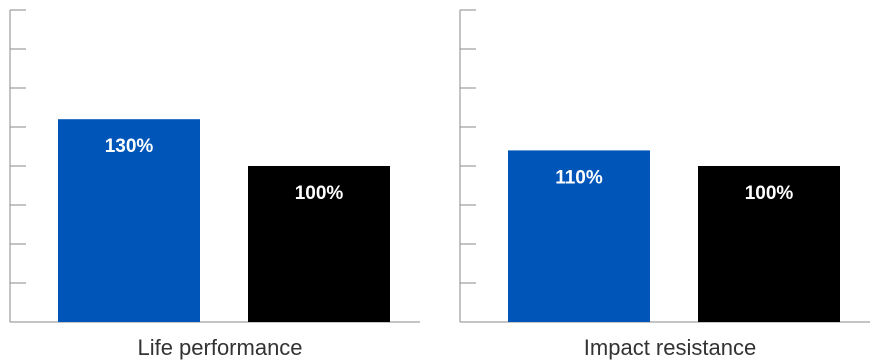  What do you see at coordinates (129, 146) in the screenshot?
I see `bar-value-label: 130%` at bounding box center [129, 146].